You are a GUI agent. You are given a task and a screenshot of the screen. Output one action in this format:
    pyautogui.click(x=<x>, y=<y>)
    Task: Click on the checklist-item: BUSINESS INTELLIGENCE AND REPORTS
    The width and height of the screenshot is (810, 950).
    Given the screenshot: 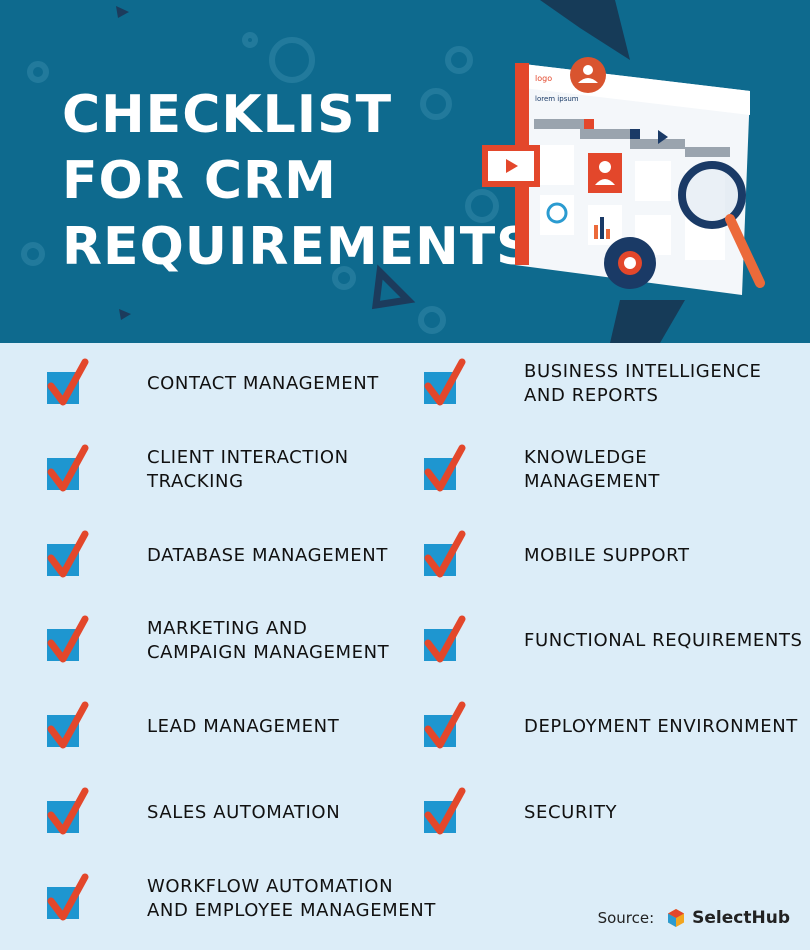 What is the action you would take?
    pyautogui.click(x=592, y=384)
    